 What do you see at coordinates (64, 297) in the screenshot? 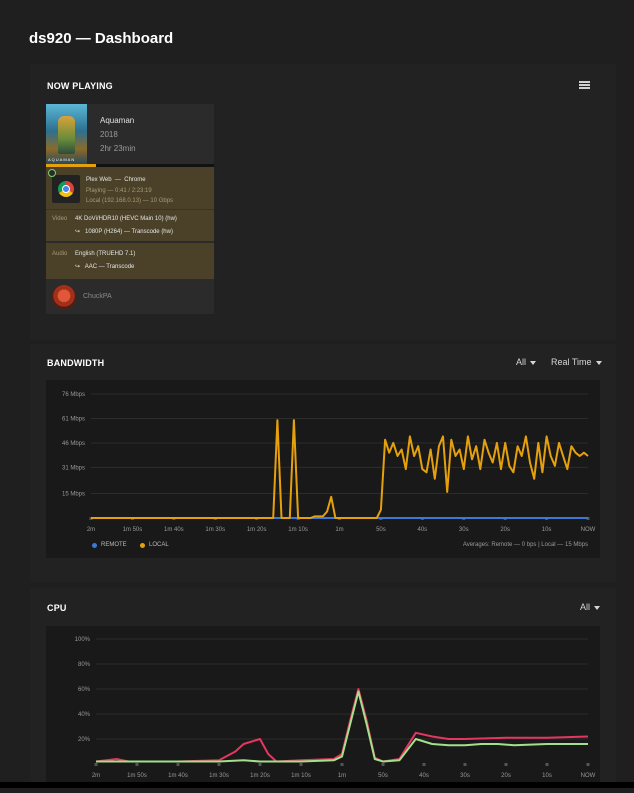
I see `avatar` at bounding box center [64, 297].